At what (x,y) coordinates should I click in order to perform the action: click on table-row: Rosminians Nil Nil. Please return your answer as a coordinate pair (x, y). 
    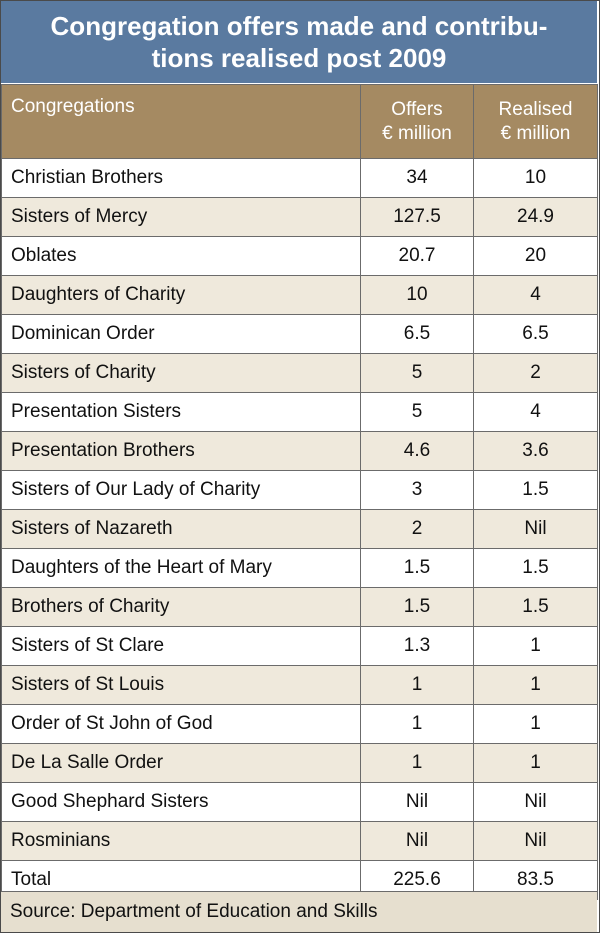
    Looking at the image, I should click on (299, 841).